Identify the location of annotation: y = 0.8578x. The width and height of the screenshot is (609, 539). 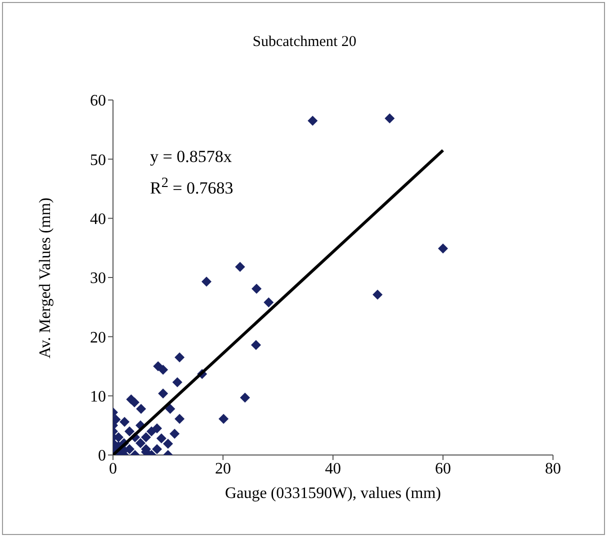
(191, 157).